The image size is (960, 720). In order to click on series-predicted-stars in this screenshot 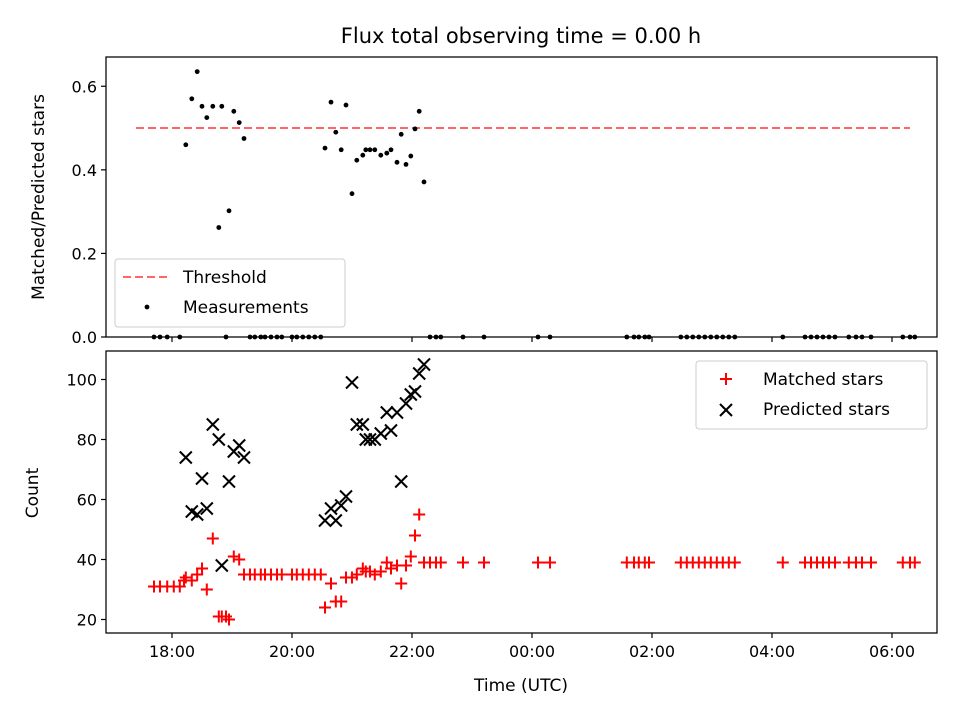, I will do `click(305, 465)`.